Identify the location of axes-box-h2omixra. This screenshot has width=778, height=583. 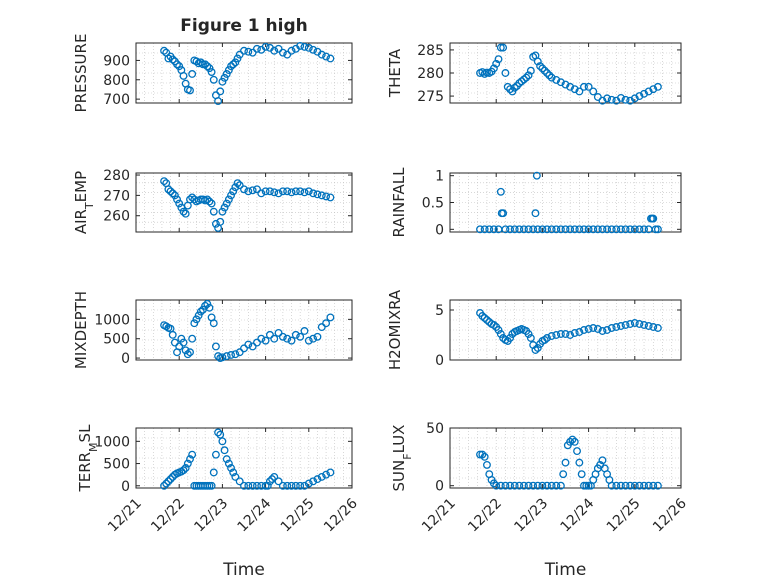
(565, 330).